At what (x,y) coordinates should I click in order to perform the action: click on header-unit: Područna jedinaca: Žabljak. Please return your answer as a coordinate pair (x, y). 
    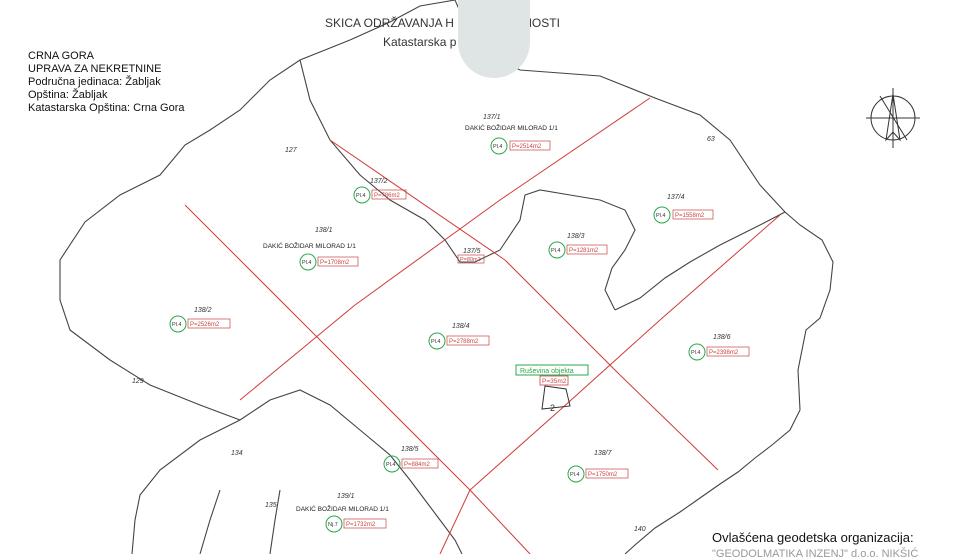
    Looking at the image, I should click on (94, 82).